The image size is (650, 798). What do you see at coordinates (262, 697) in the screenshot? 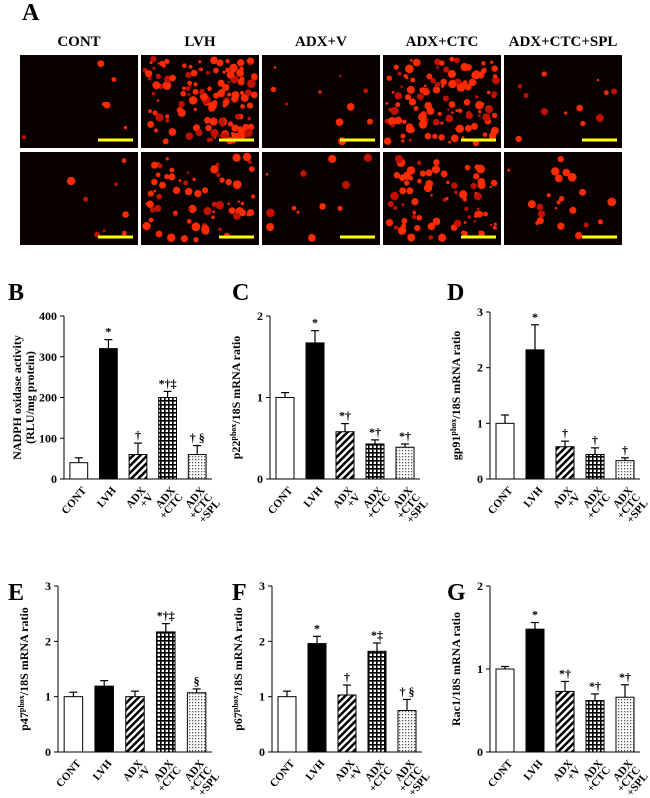
I see `y-tick-label: 1` at bounding box center [262, 697].